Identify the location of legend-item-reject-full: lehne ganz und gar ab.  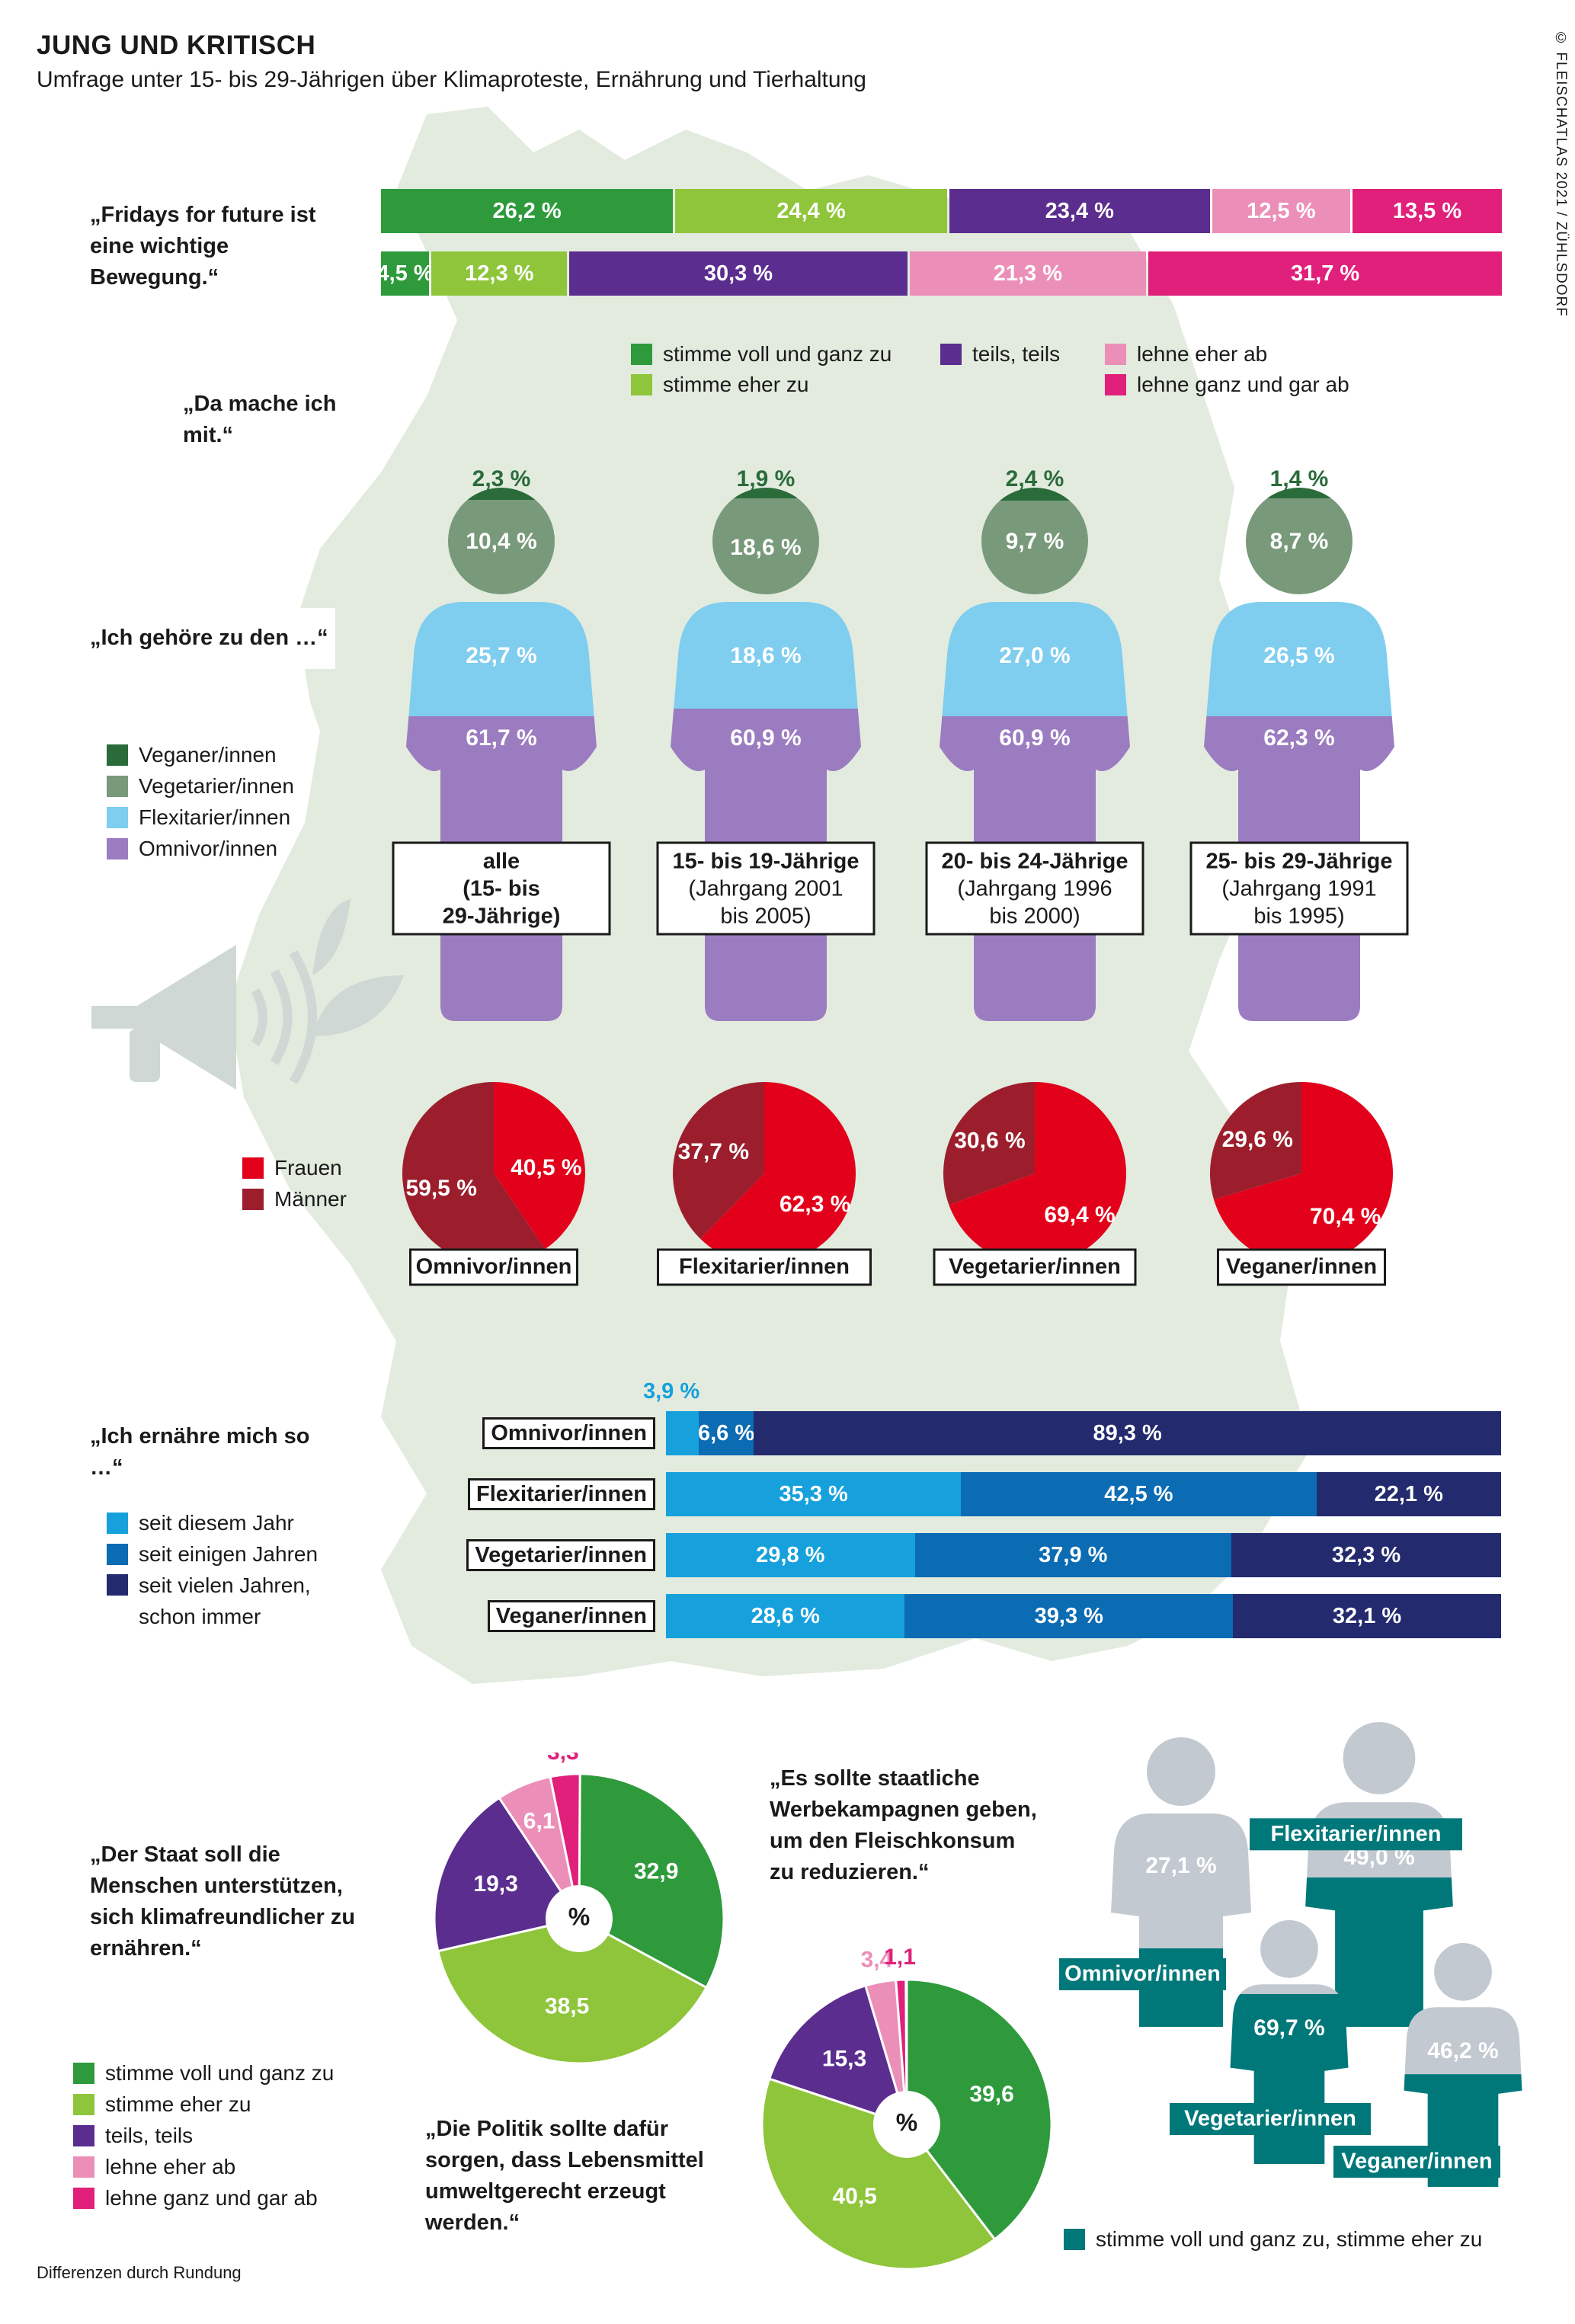
(204, 2198).